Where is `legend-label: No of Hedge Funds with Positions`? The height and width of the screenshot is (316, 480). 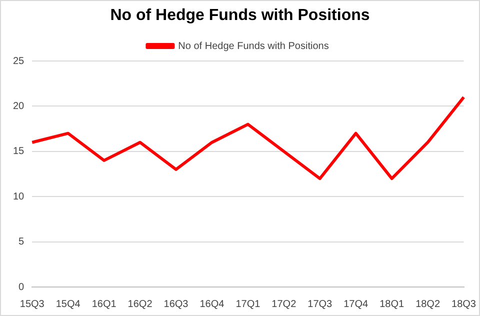 legend-label: No of Hedge Funds with Positions is located at coordinates (253, 46).